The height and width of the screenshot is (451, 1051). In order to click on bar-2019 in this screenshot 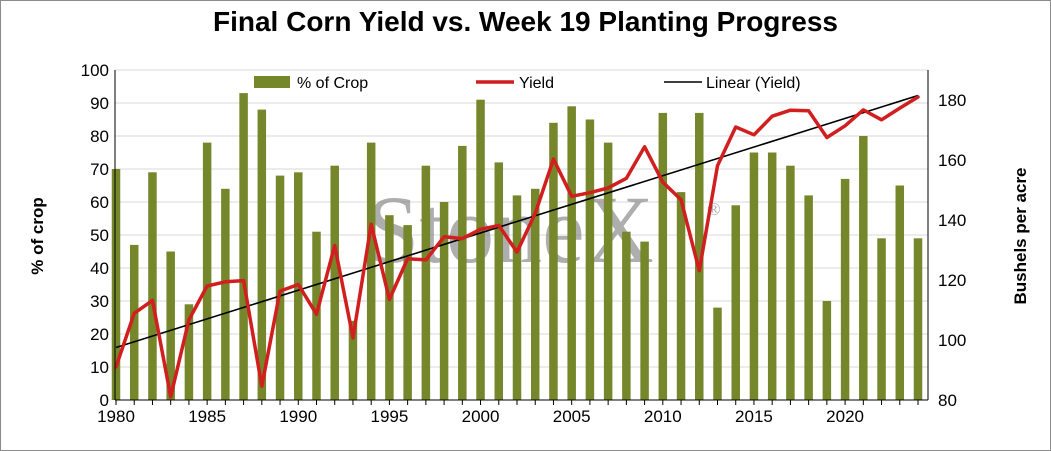, I will do `click(827, 350)`.